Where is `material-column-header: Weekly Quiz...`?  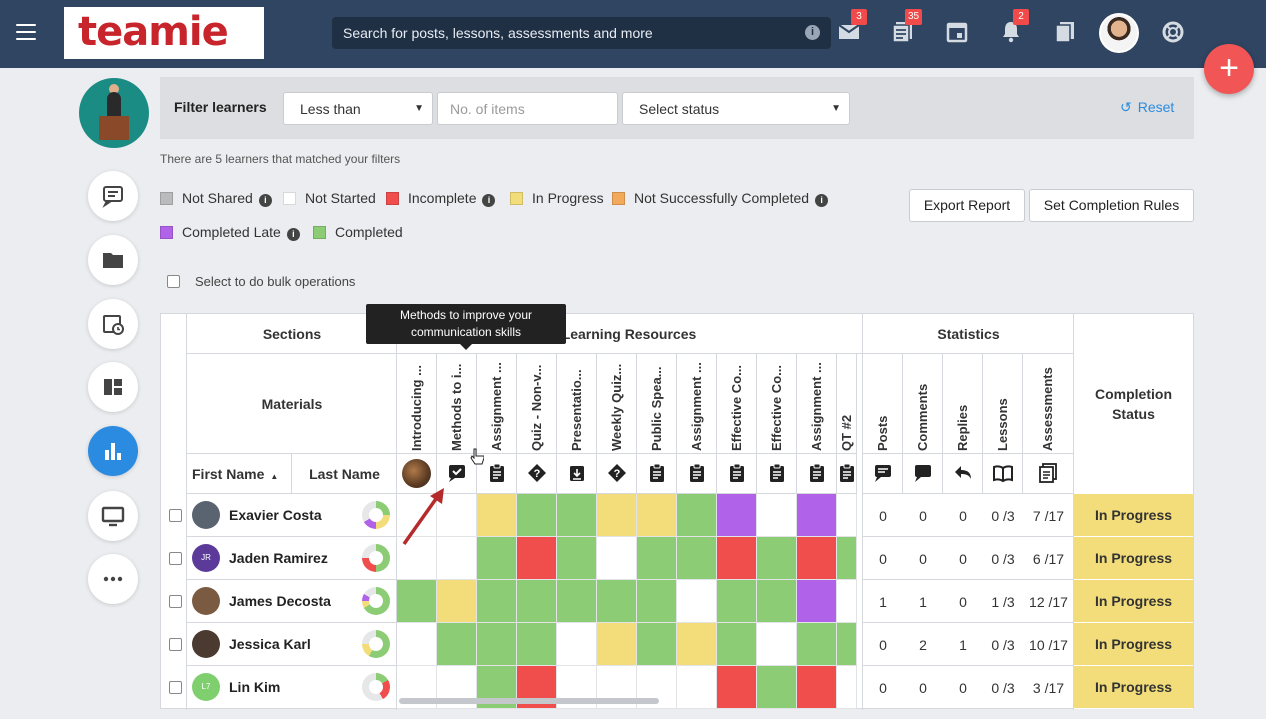
material-column-header: Weekly Quiz... is located at coordinates (617, 404).